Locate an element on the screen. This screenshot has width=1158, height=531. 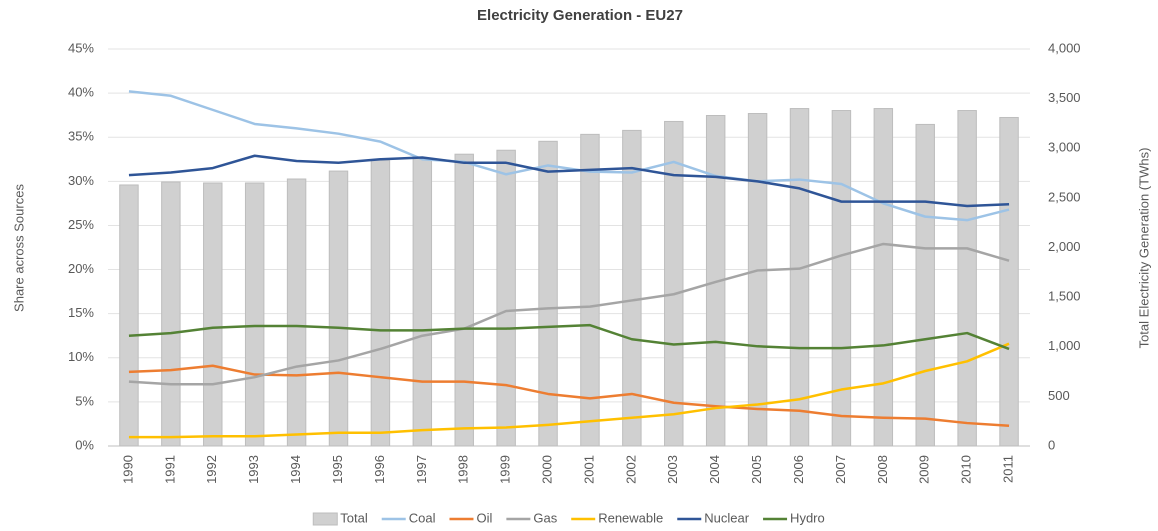
y-axis-label: Share across Sources is located at coordinates (18, 248).